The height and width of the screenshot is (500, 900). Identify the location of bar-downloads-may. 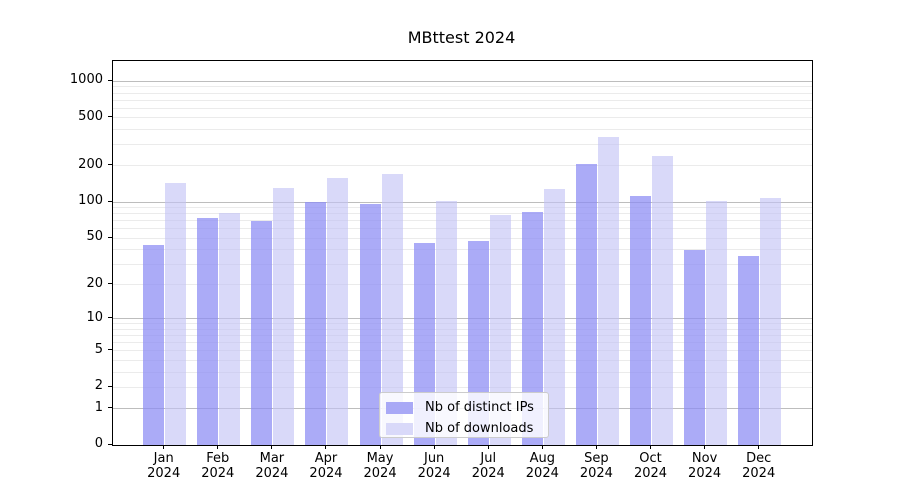
(392, 309).